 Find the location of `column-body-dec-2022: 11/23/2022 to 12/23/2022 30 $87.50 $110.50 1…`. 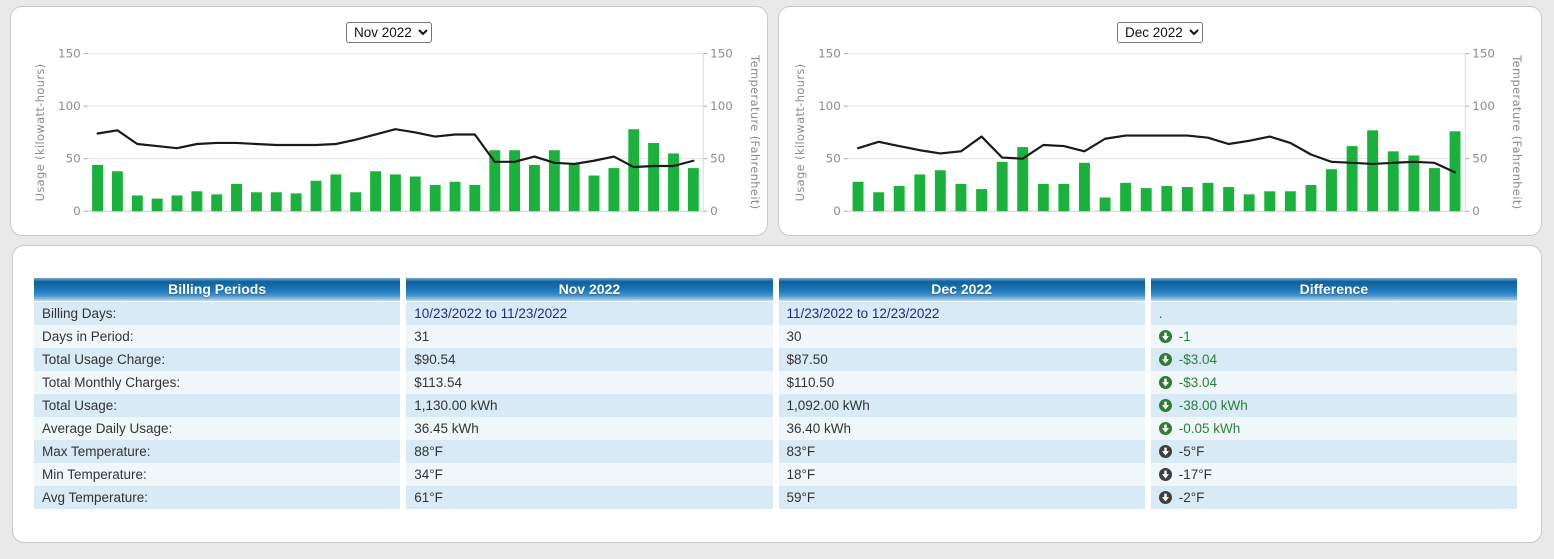

column-body-dec-2022: 11/23/2022 to 12/23/2022 30 $87.50 $110.50 1… is located at coordinates (961, 405).